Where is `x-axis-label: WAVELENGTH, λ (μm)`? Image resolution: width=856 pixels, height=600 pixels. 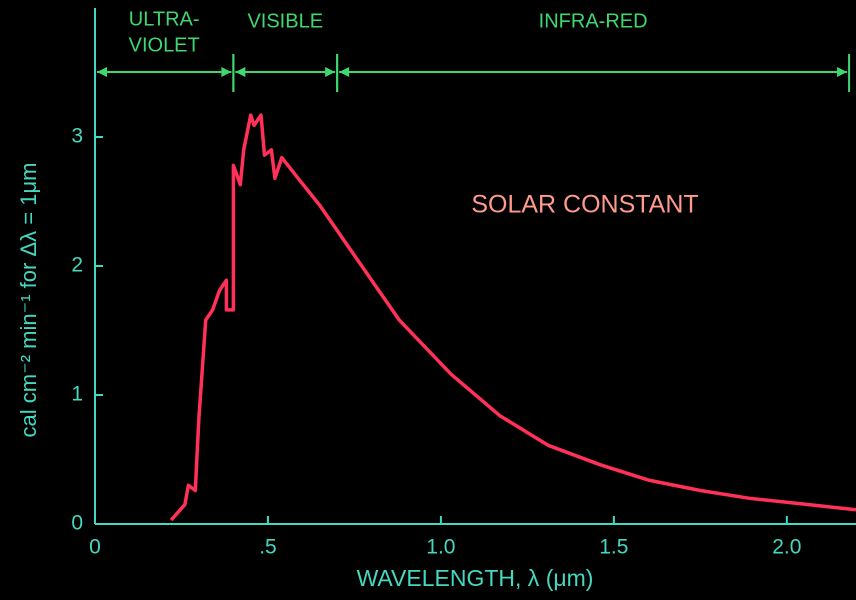 x-axis-label: WAVELENGTH, λ (μm) is located at coordinates (475, 578).